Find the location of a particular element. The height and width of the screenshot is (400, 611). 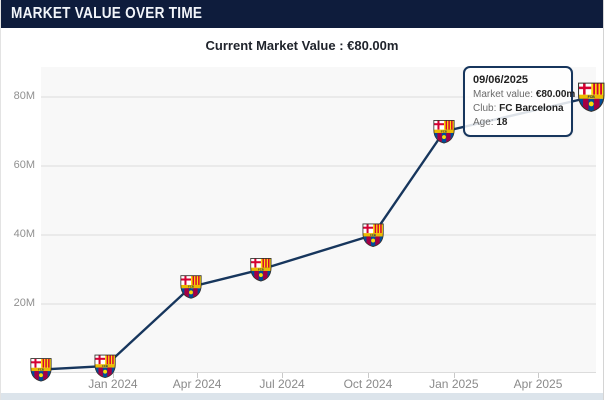

y-axis-tick-label: 60M is located at coordinates (24, 165).